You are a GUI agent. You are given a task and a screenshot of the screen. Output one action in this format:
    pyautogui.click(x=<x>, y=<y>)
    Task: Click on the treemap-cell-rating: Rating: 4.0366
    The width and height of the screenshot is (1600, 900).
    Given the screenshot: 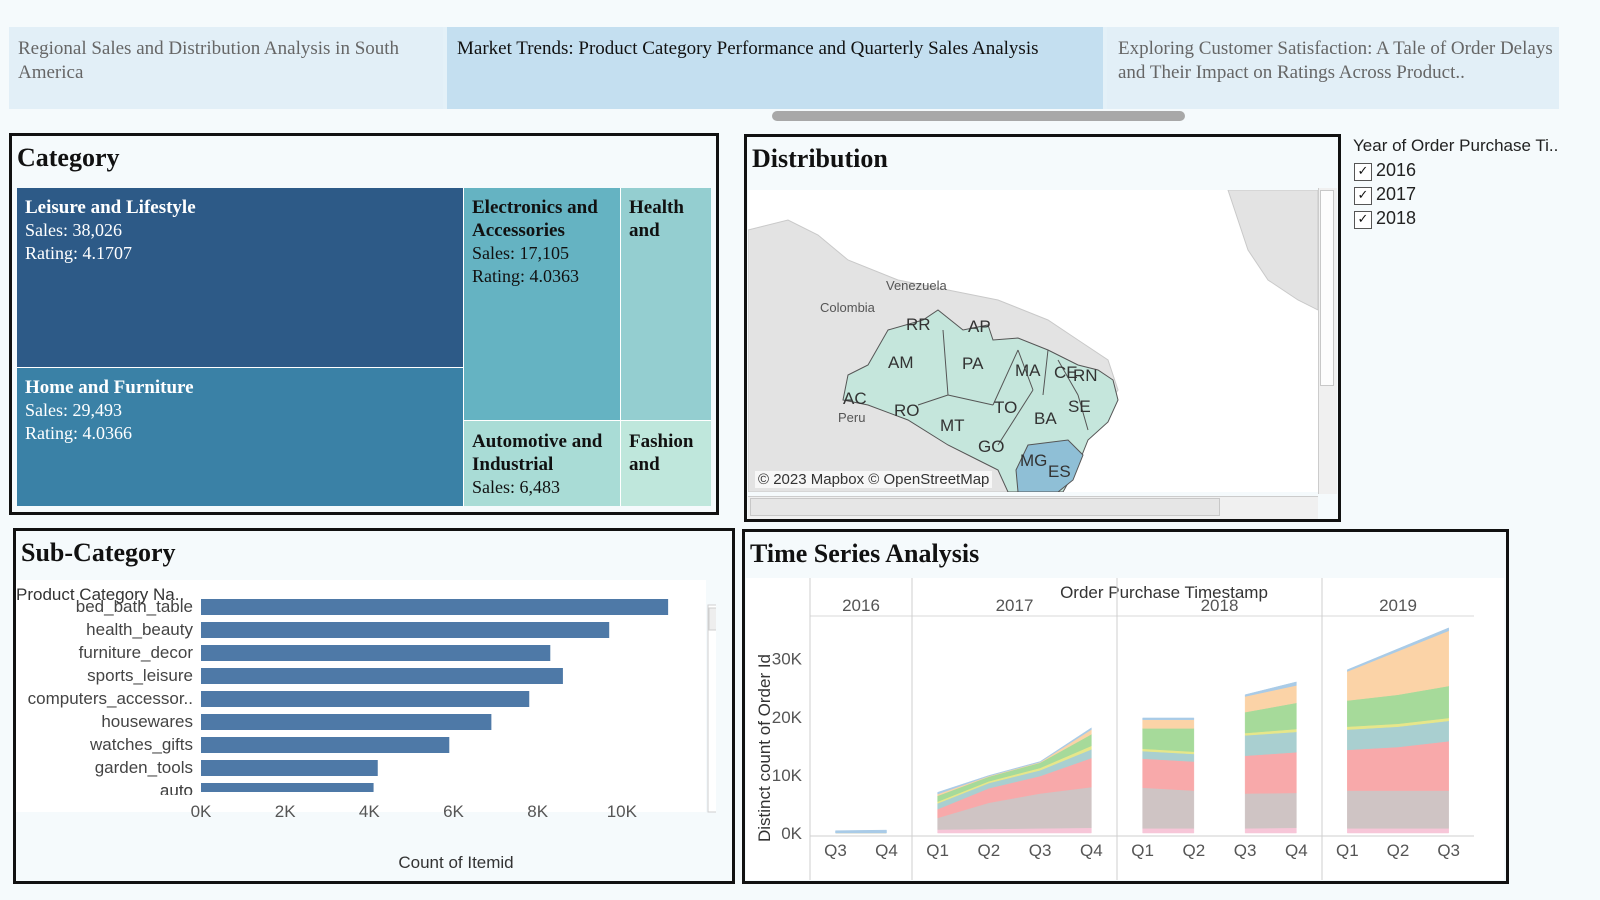 What is the action you would take?
    pyautogui.click(x=78, y=433)
    